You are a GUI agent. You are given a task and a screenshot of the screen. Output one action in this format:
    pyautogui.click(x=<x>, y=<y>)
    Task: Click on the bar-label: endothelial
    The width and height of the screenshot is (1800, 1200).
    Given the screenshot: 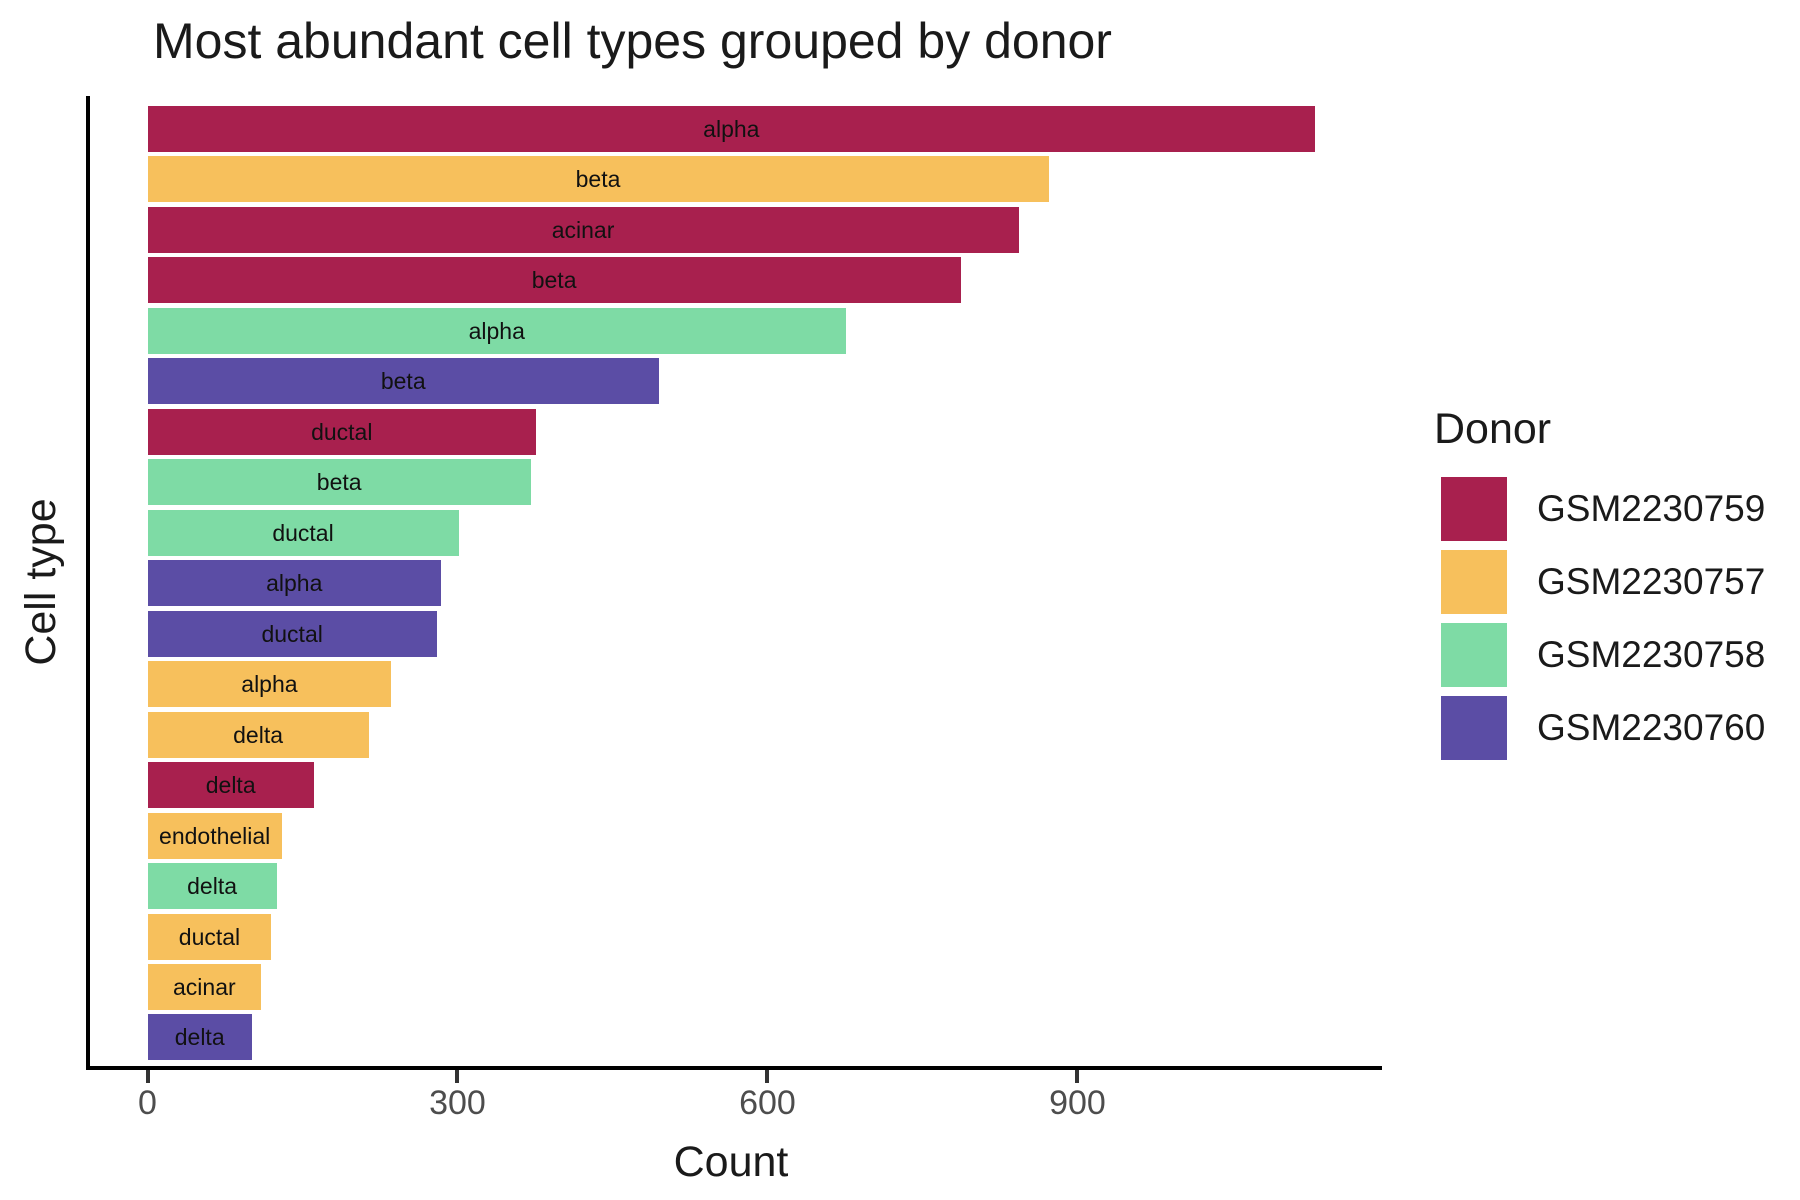 What is the action you would take?
    pyautogui.click(x=215, y=835)
    